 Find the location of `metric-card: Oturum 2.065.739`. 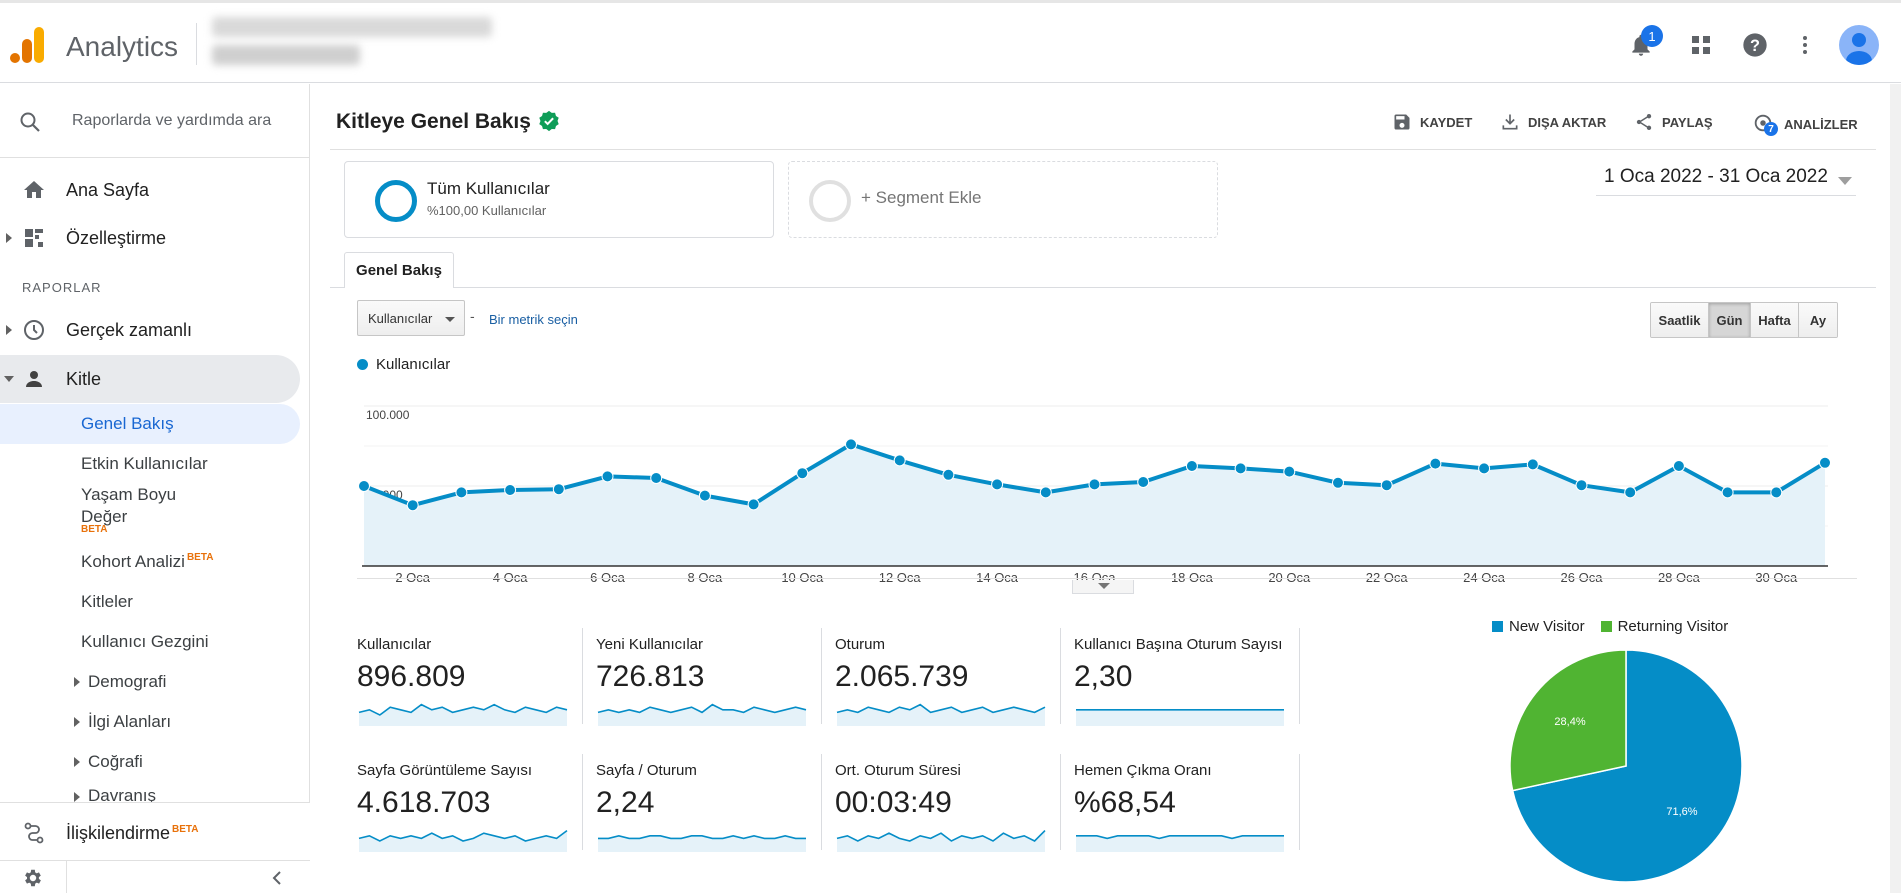

metric-card: Oturum 2.065.739 is located at coordinates (927, 690).